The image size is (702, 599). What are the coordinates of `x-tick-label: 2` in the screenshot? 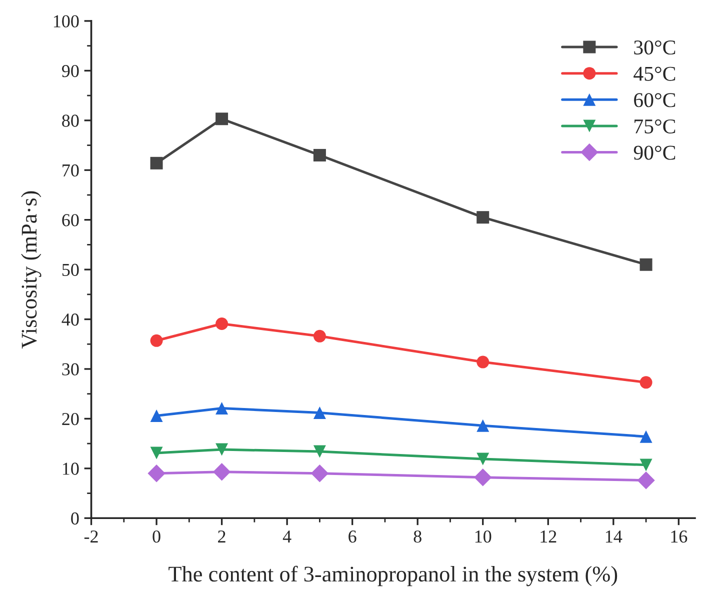 It's located at (222, 536).